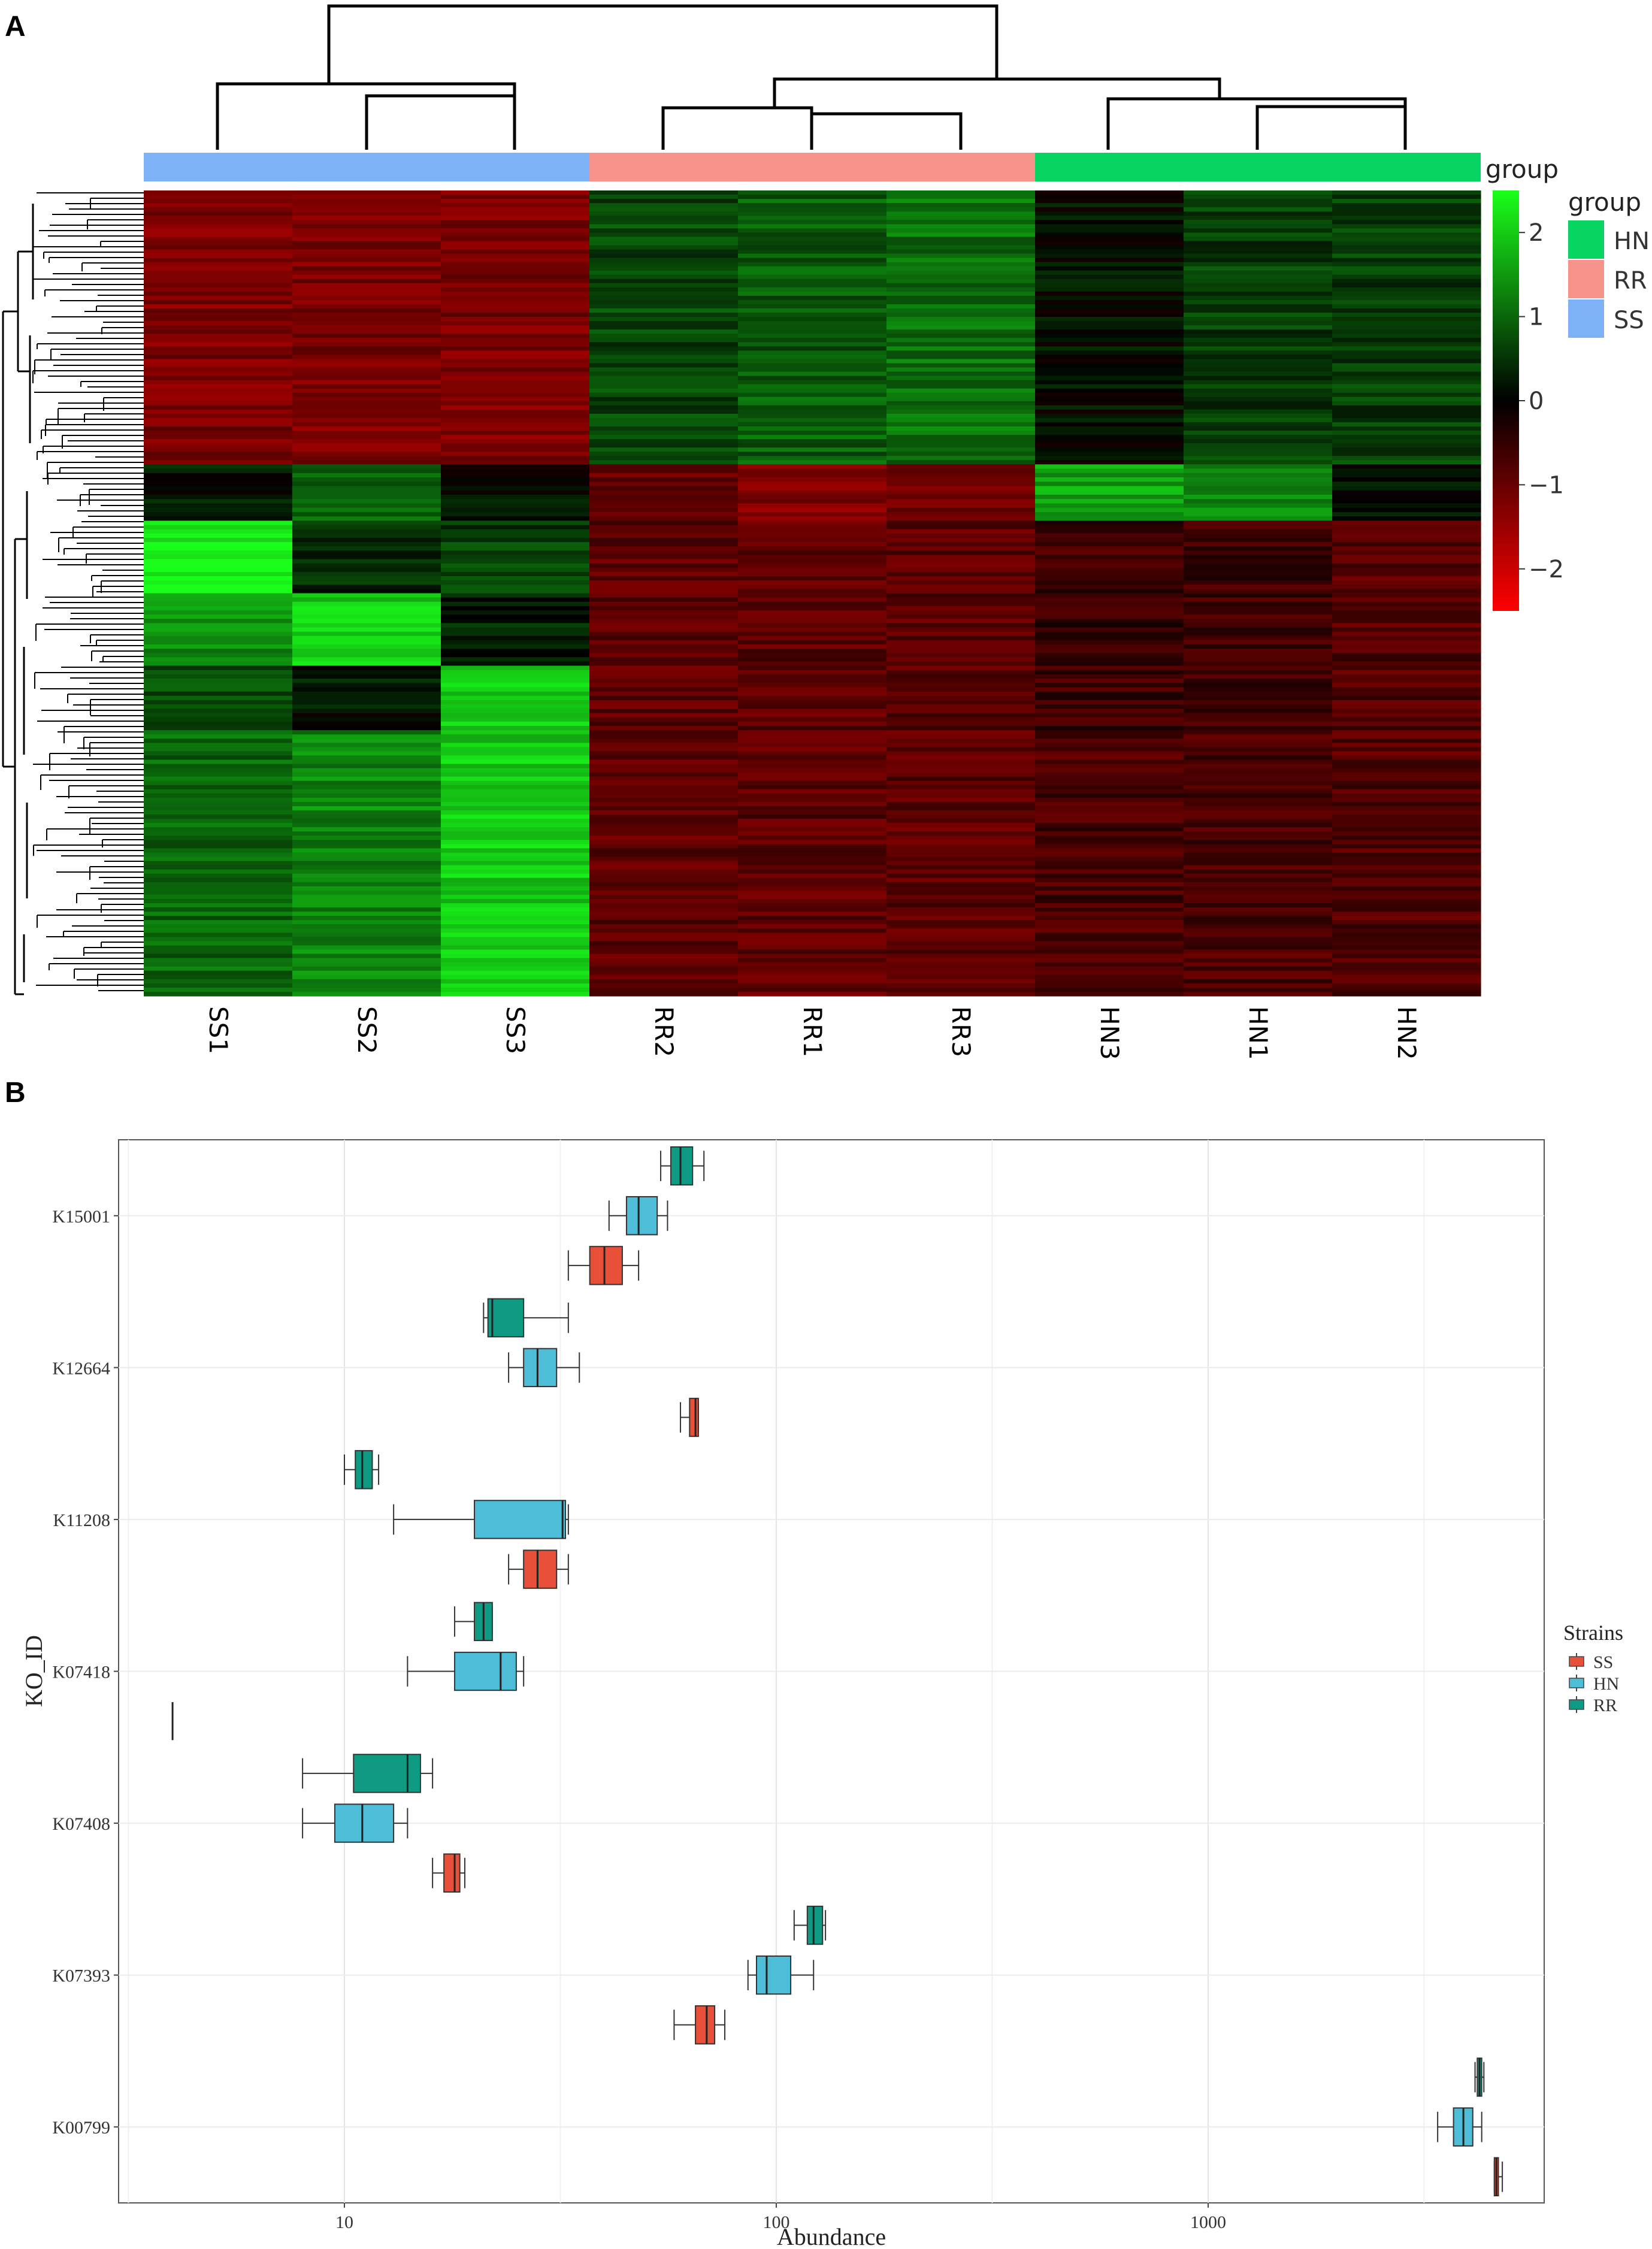 The width and height of the screenshot is (1652, 2249). Describe the element at coordinates (540, 1368) in the screenshot. I see `box-rect` at that location.